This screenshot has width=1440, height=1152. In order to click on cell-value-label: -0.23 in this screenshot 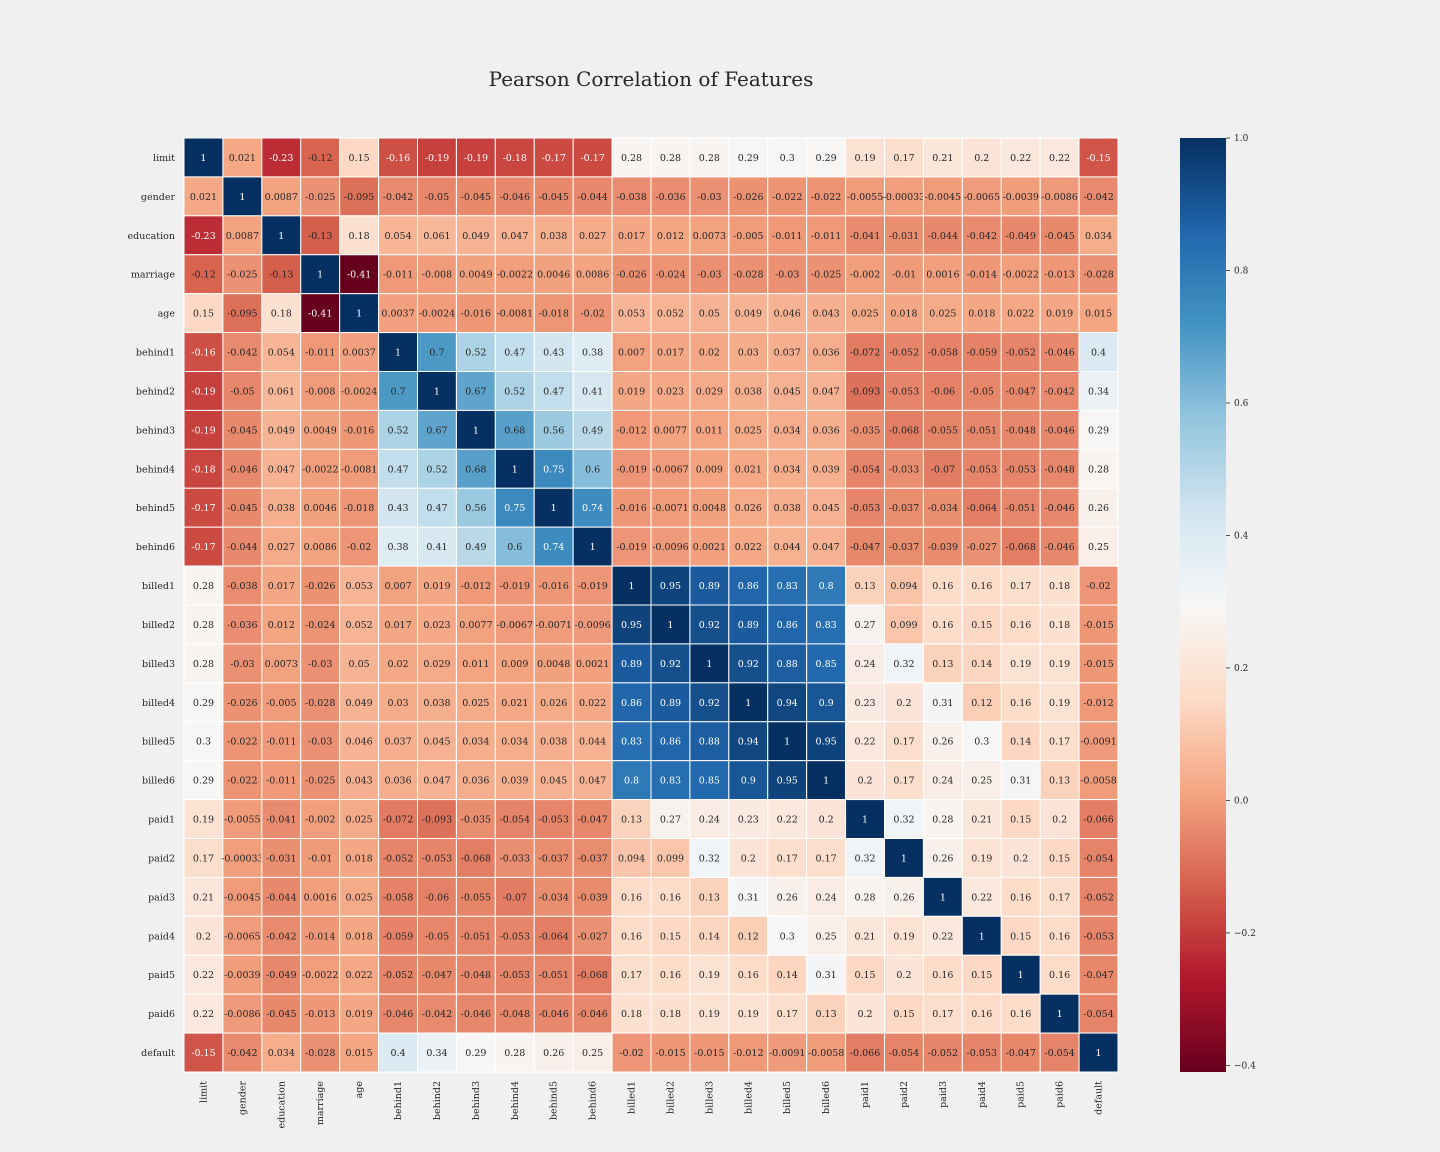, I will do `click(281, 158)`.